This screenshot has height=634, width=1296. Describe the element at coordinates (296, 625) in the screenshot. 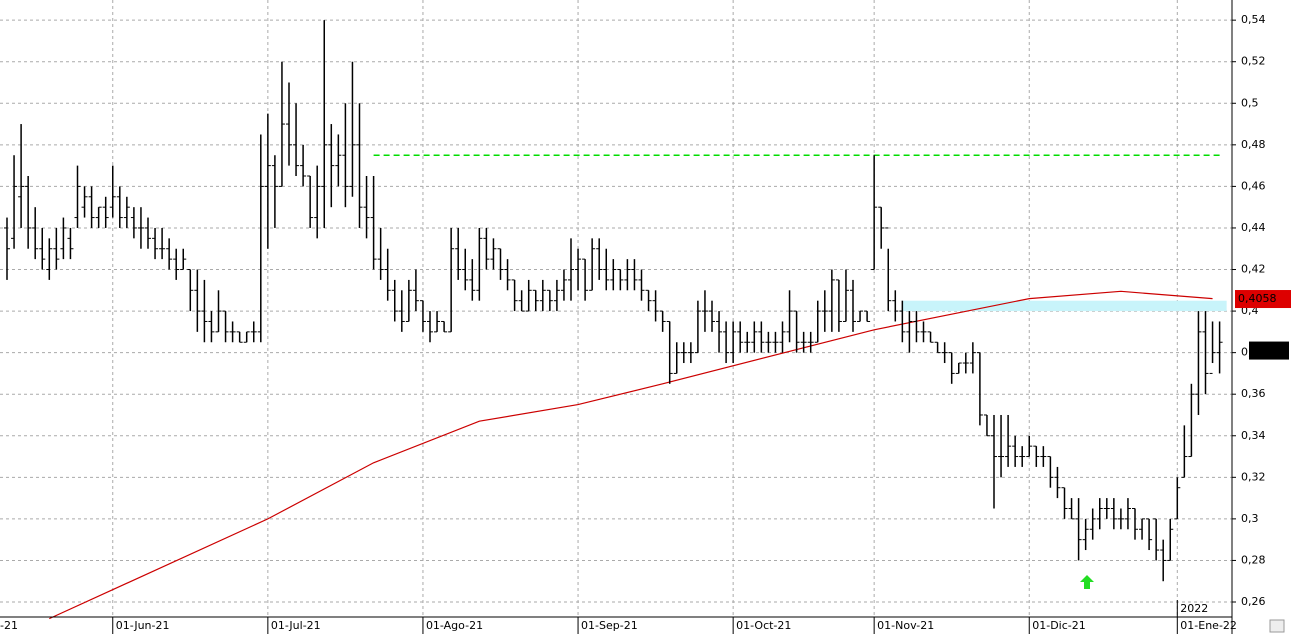

I see `x-tick-label: 01-Jul-21` at that location.